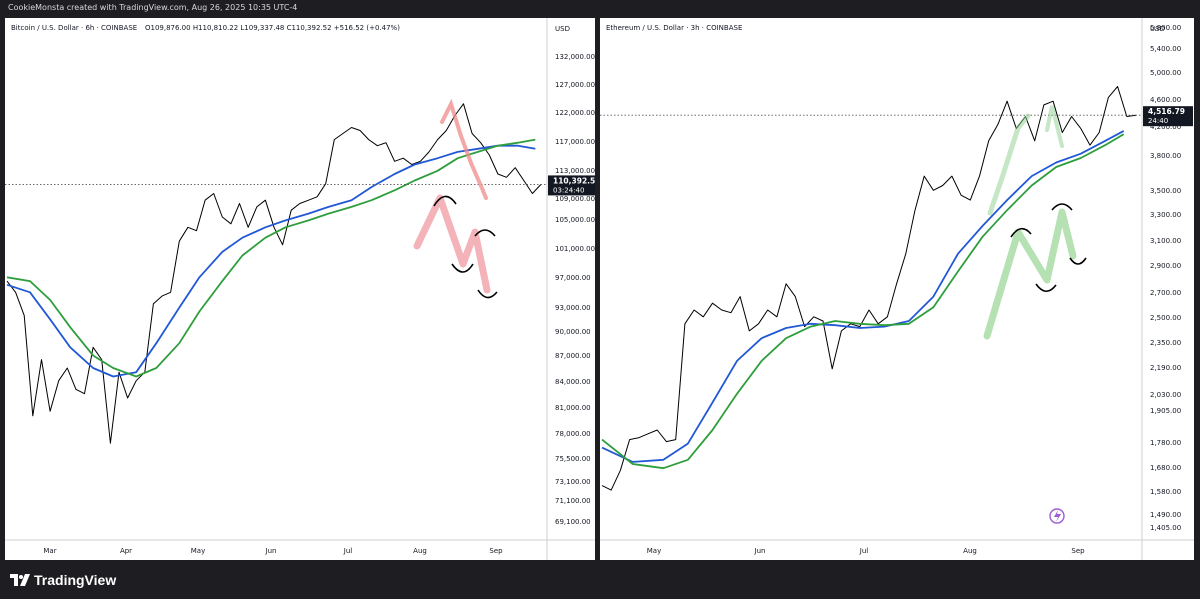  Describe the element at coordinates (575, 57) in the screenshot. I see `y-tick-label: 132,000.00` at that location.